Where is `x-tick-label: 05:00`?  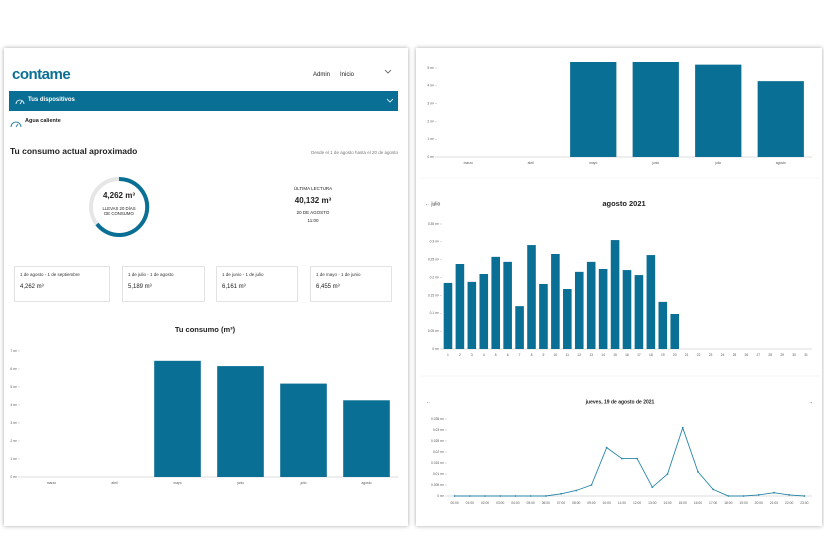
x-tick-label: 05:00 is located at coordinates (531, 503).